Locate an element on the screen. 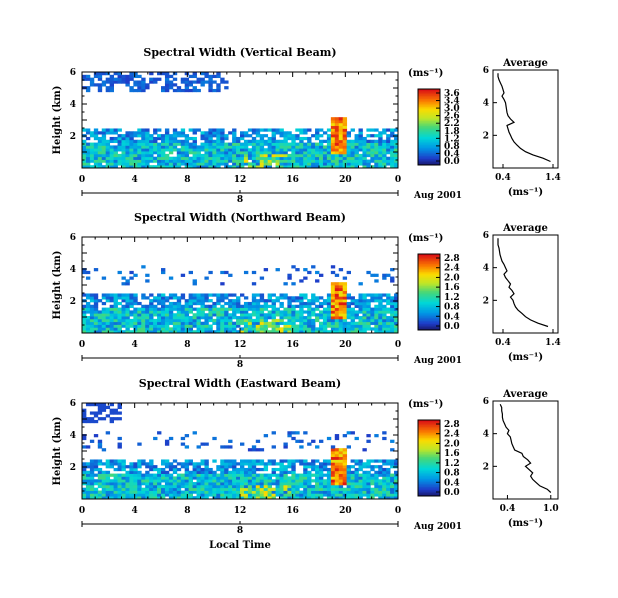  y-axis-label: Height (km) is located at coordinates (57, 120).